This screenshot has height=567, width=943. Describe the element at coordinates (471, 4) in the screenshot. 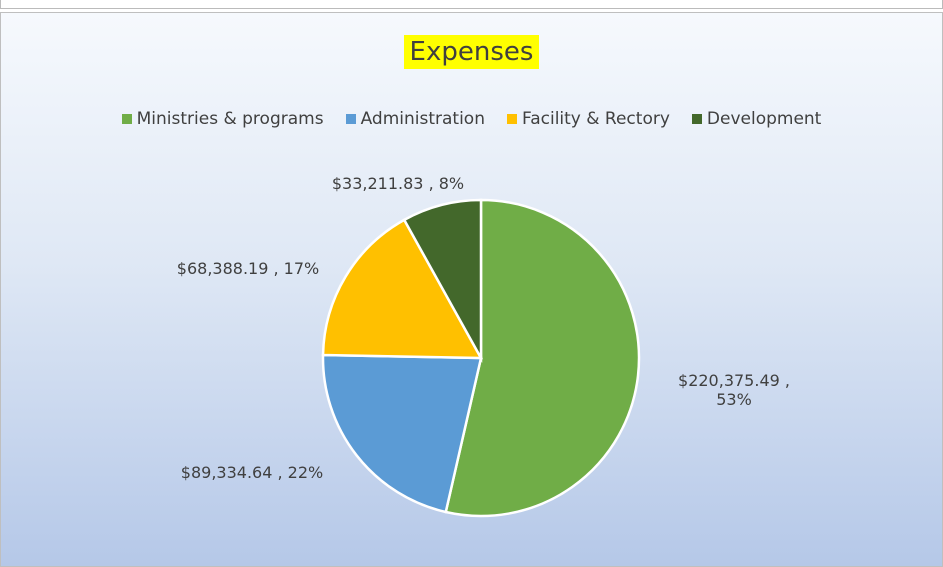

I see `top-strip` at that location.